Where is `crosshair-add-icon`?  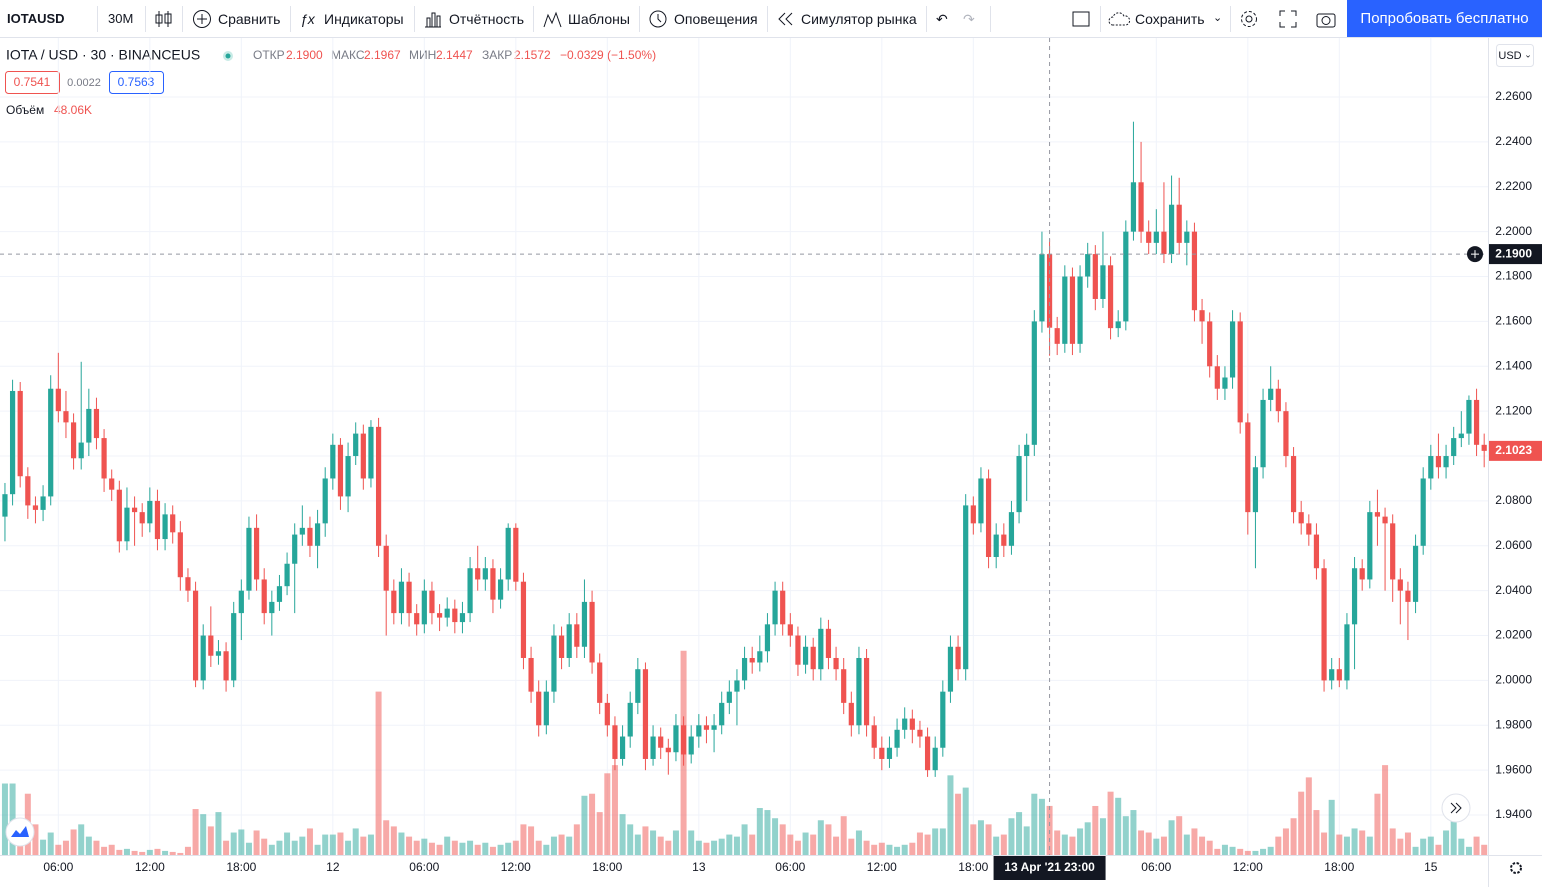
crosshair-add-icon is located at coordinates (1475, 254).